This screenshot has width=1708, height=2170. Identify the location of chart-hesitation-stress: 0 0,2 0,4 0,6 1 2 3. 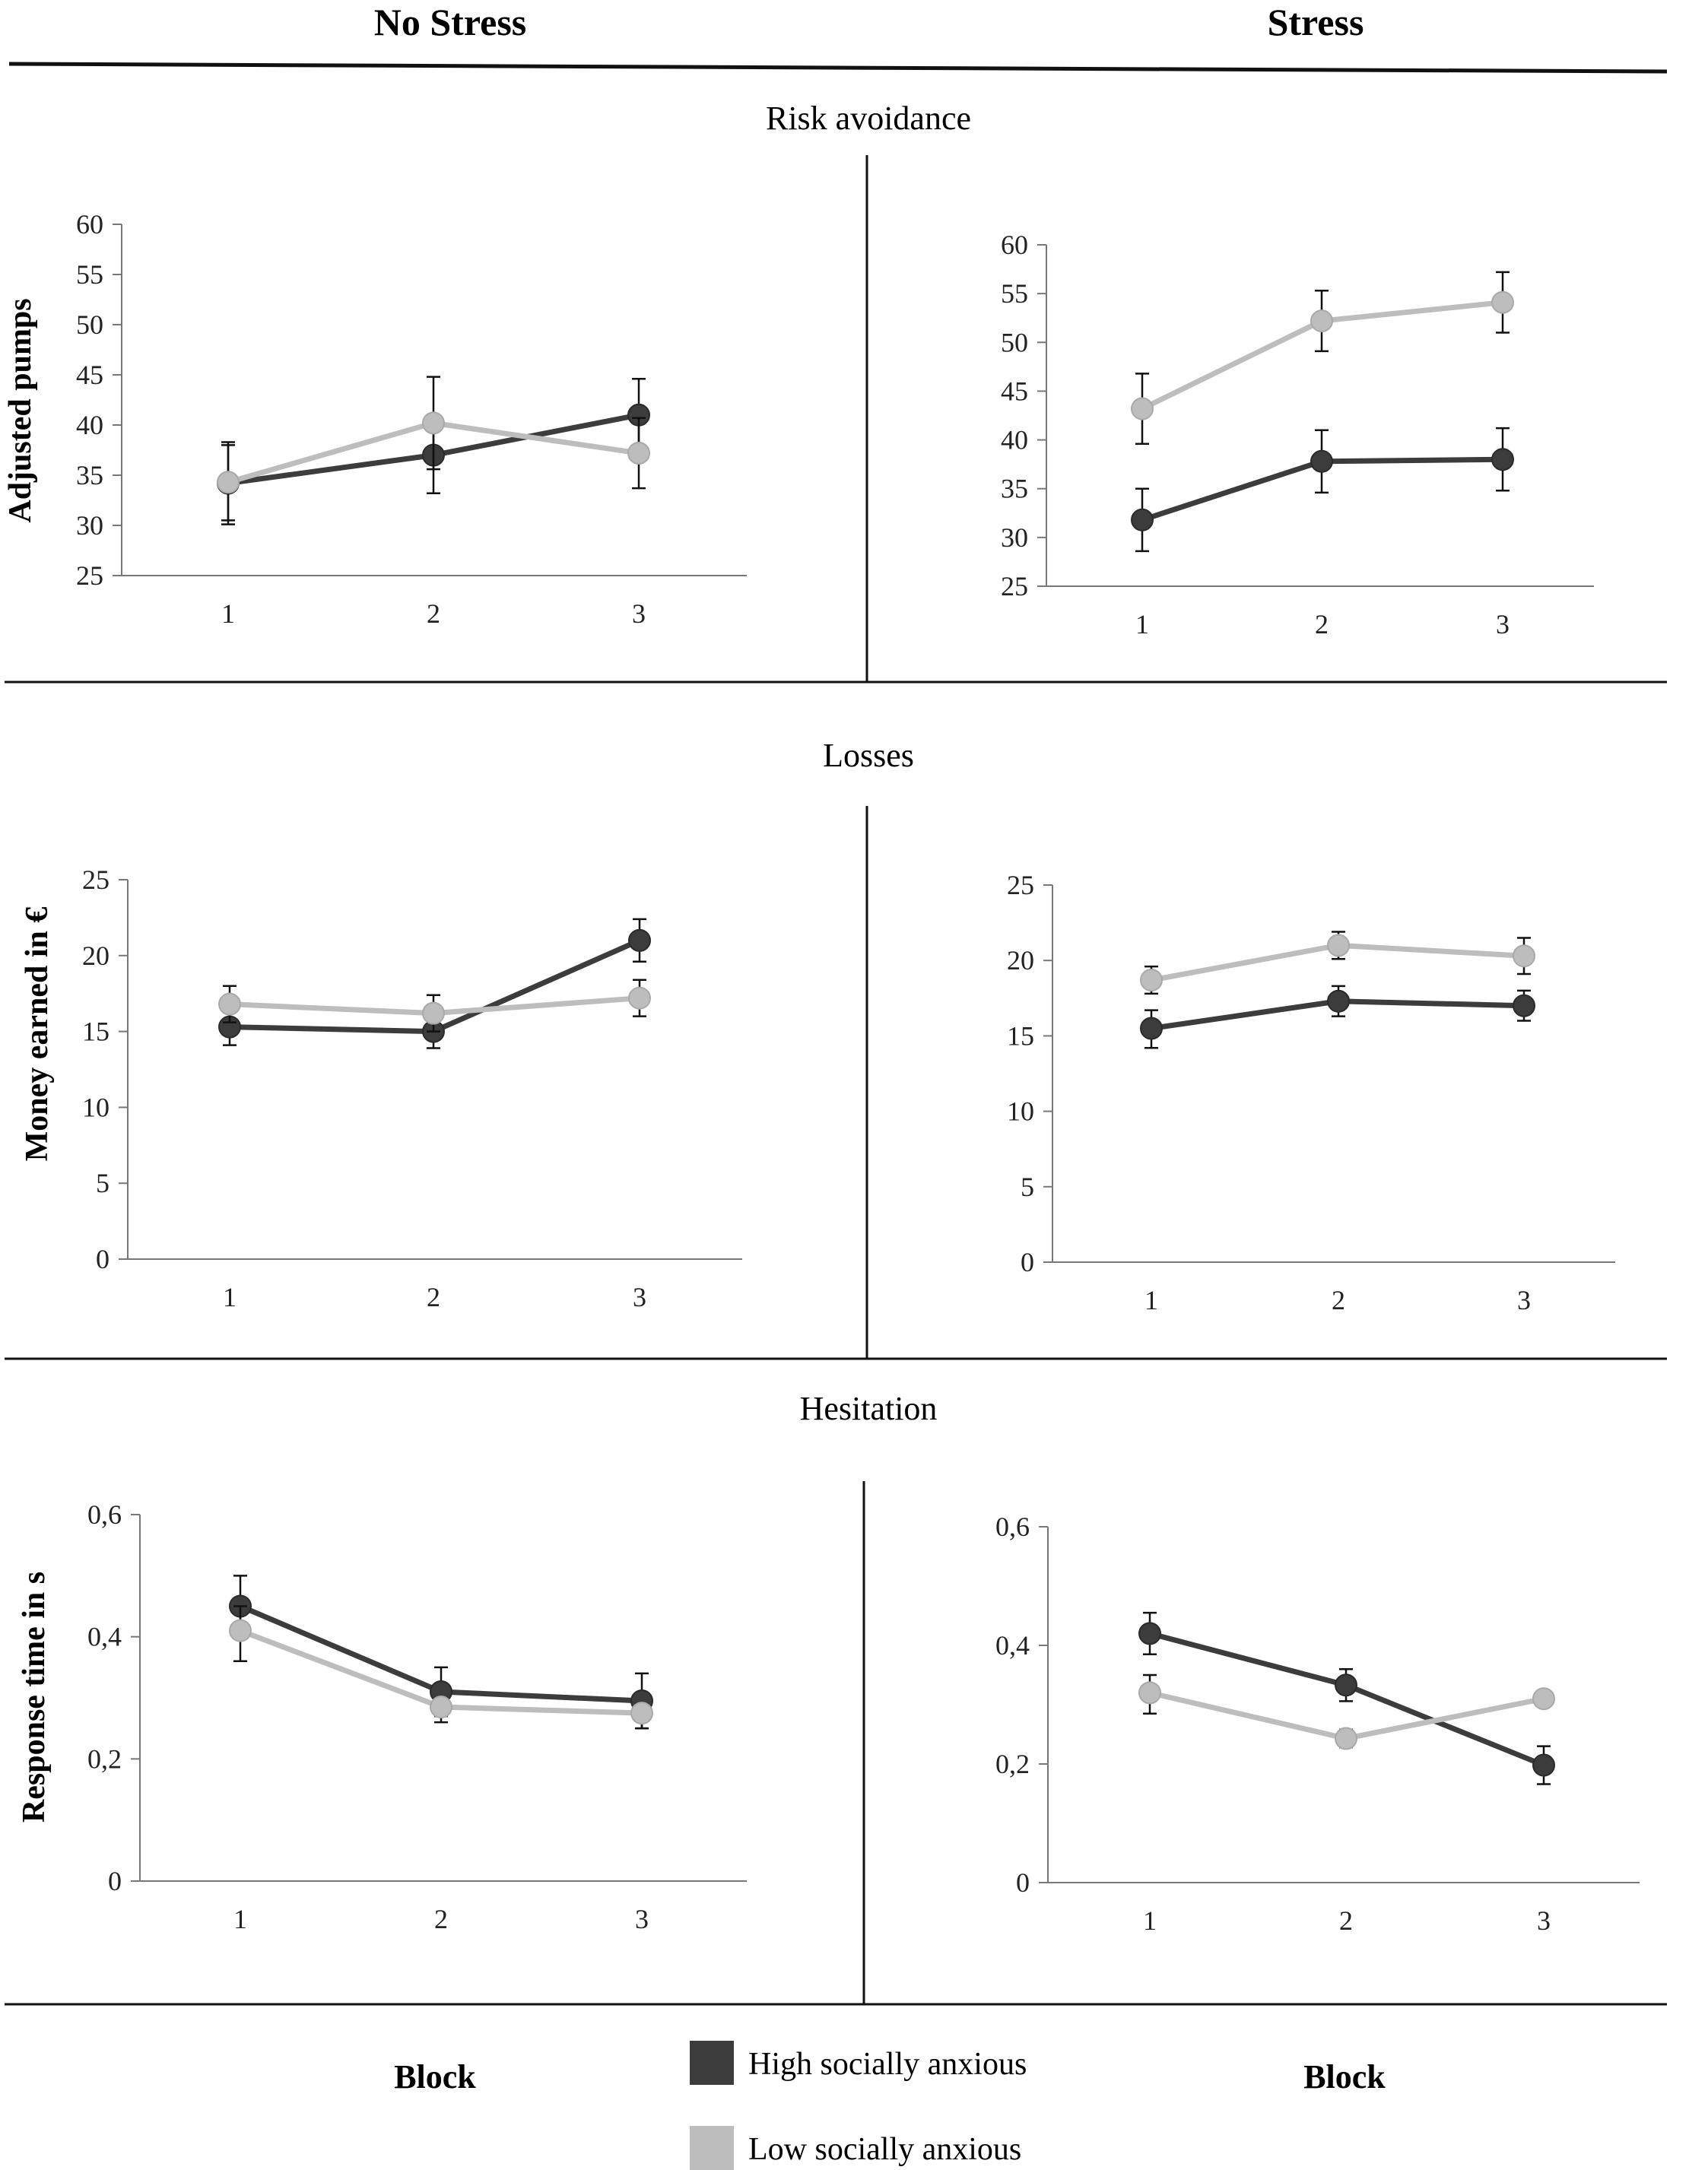
(1318, 1724).